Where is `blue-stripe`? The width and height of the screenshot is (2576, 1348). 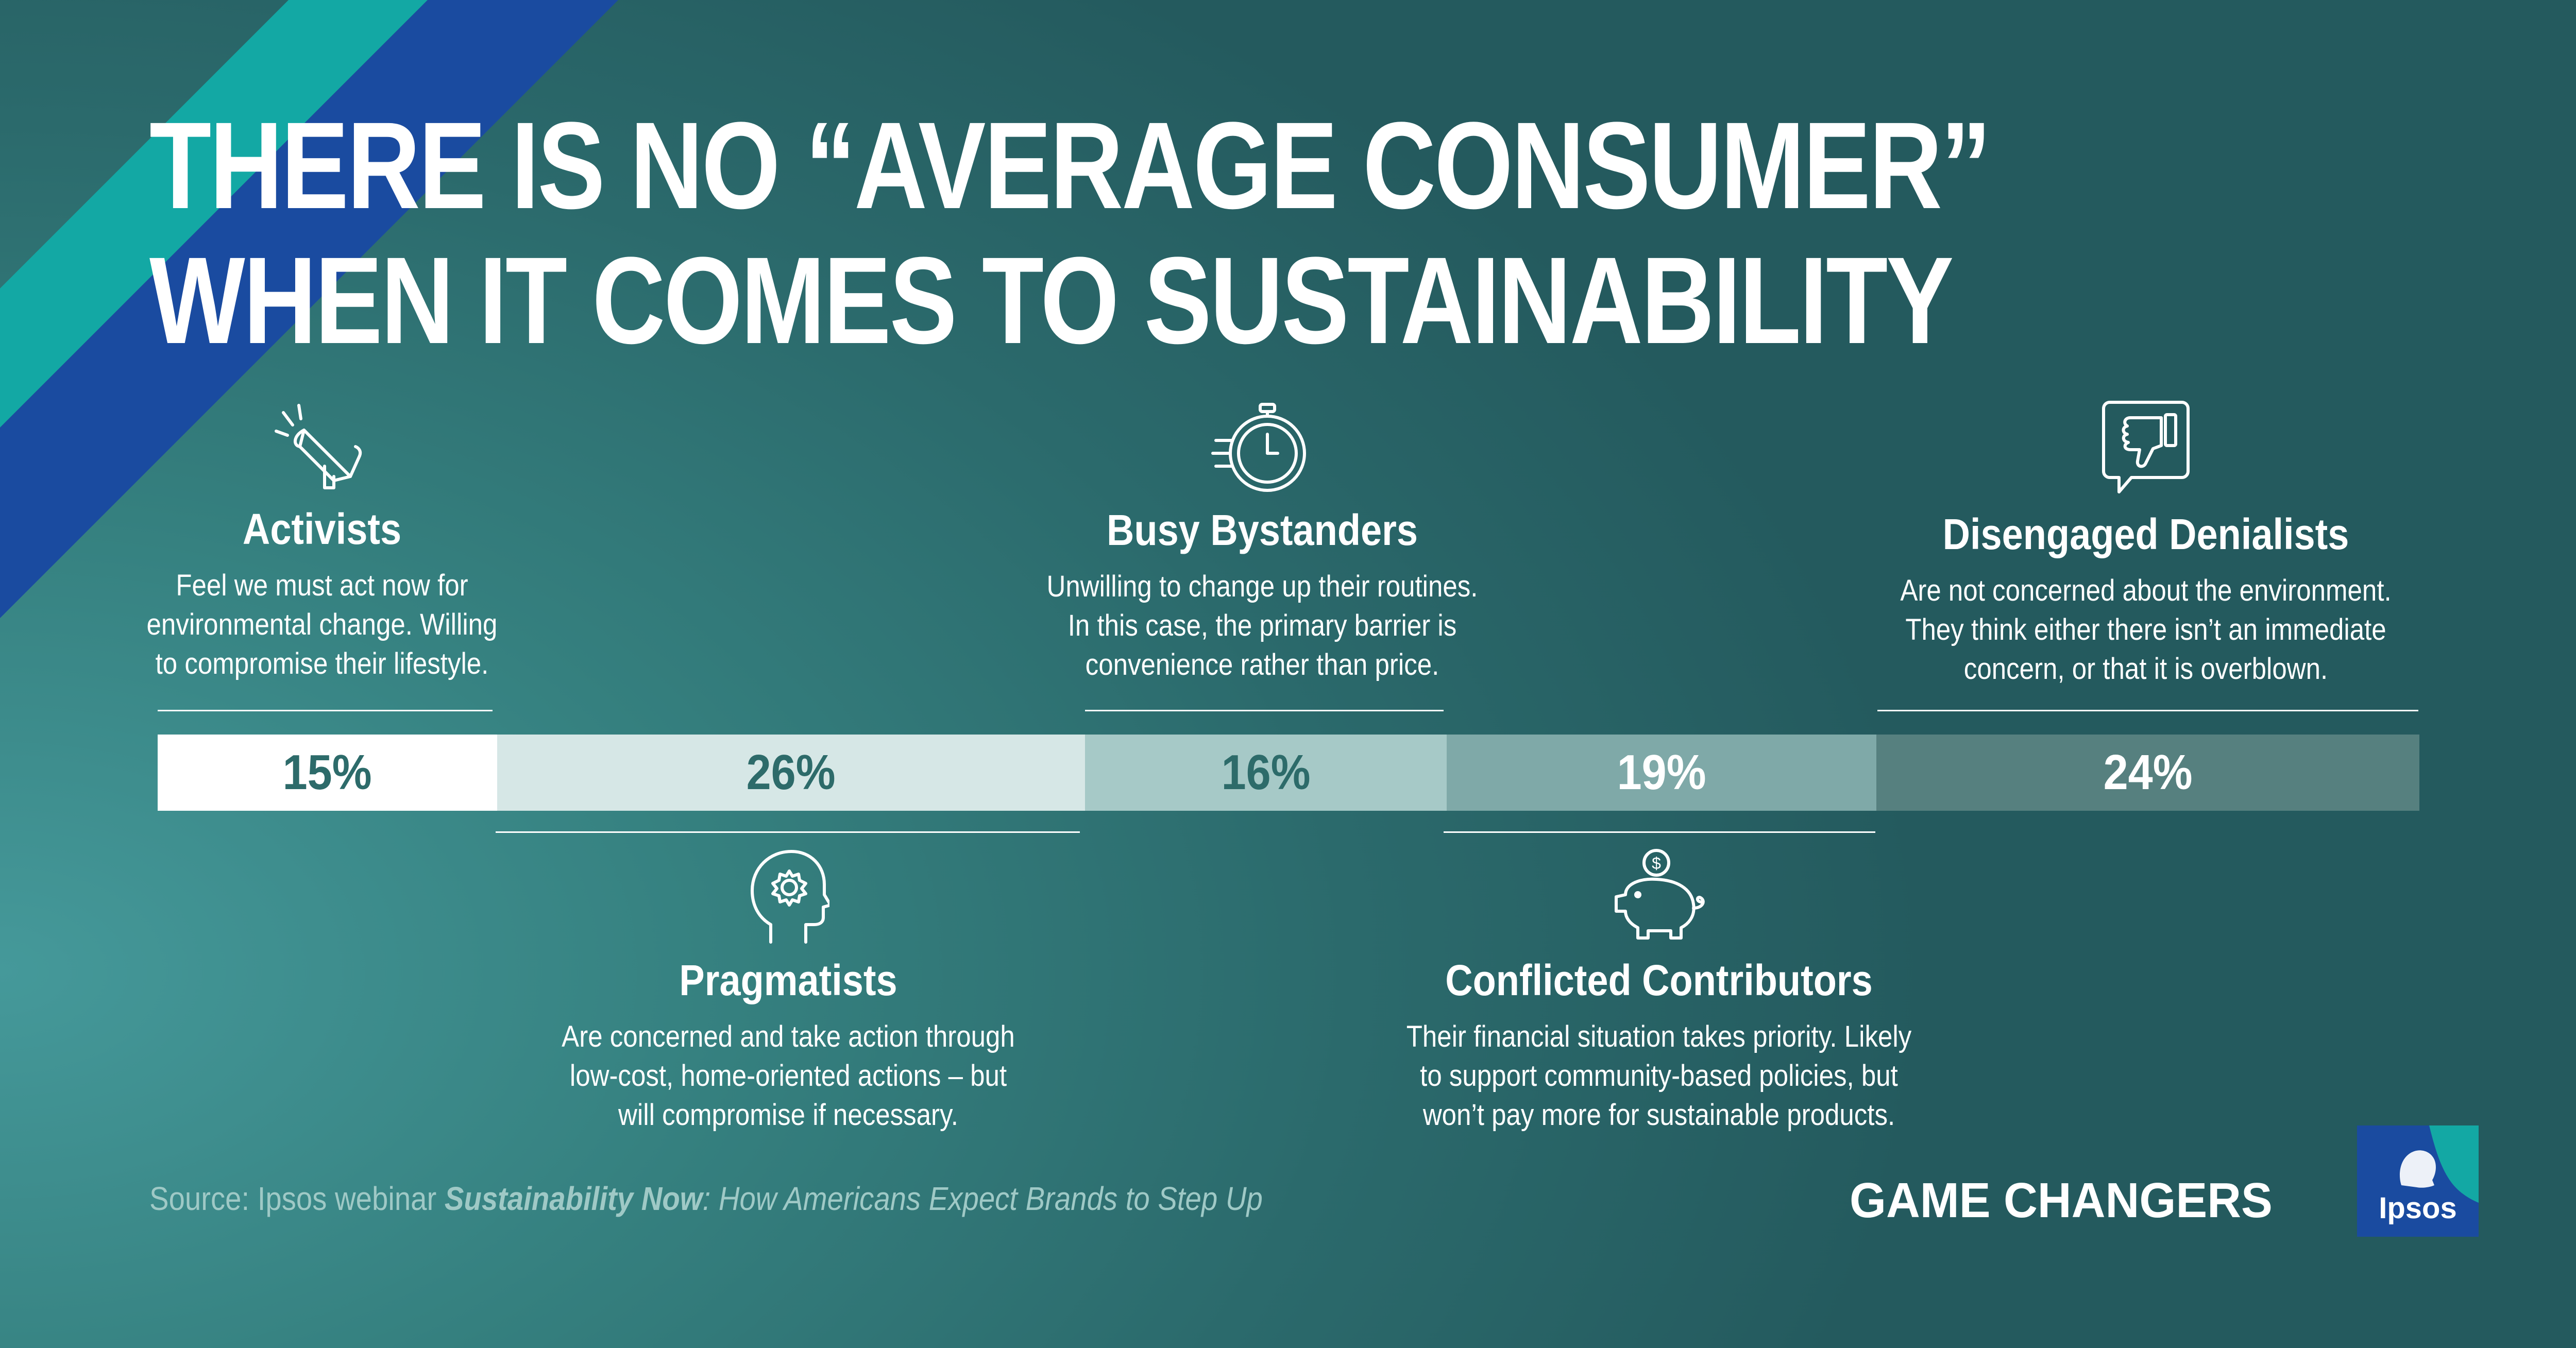
blue-stripe is located at coordinates (309, 309).